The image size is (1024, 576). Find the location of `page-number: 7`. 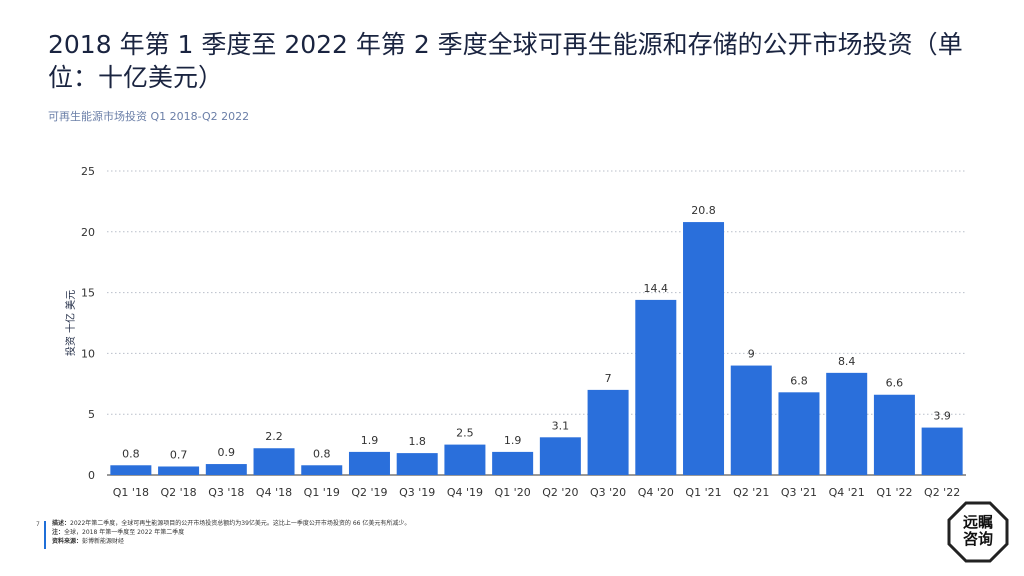

page-number: 7 is located at coordinates (38, 524).